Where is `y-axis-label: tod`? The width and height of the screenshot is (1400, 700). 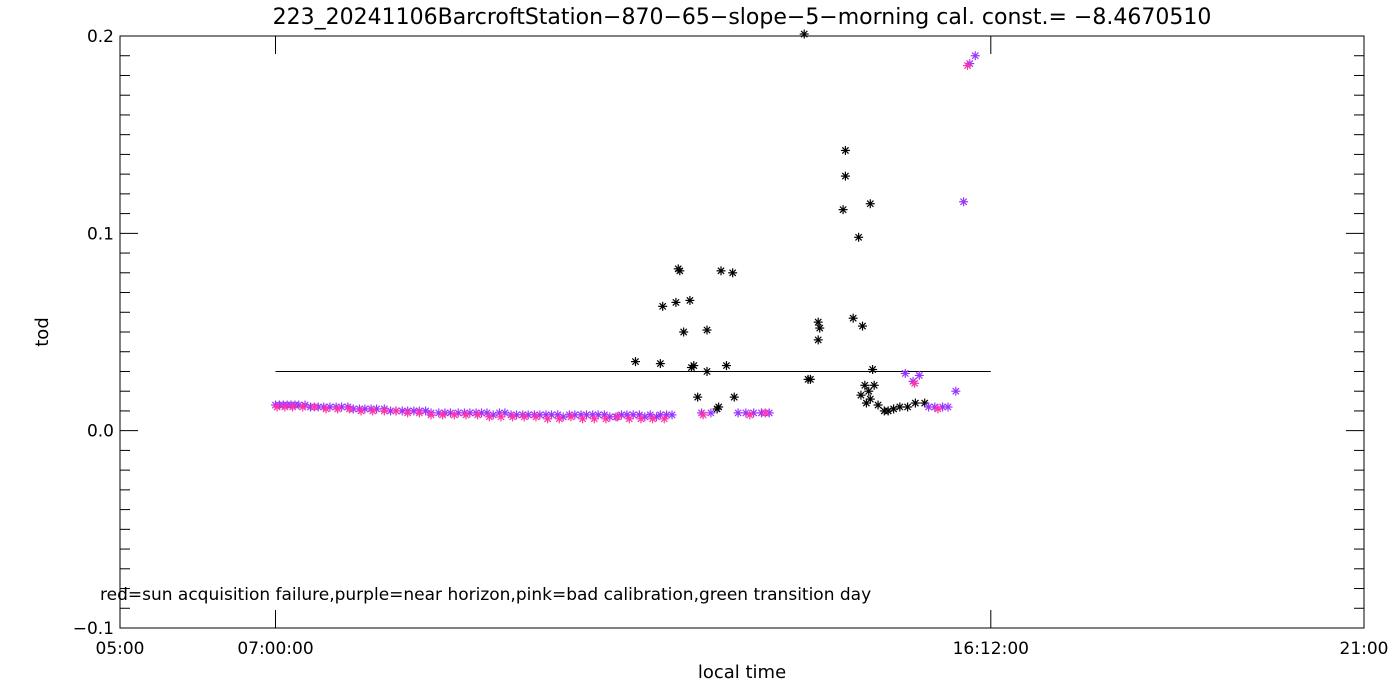 y-axis-label: tod is located at coordinates (42, 332).